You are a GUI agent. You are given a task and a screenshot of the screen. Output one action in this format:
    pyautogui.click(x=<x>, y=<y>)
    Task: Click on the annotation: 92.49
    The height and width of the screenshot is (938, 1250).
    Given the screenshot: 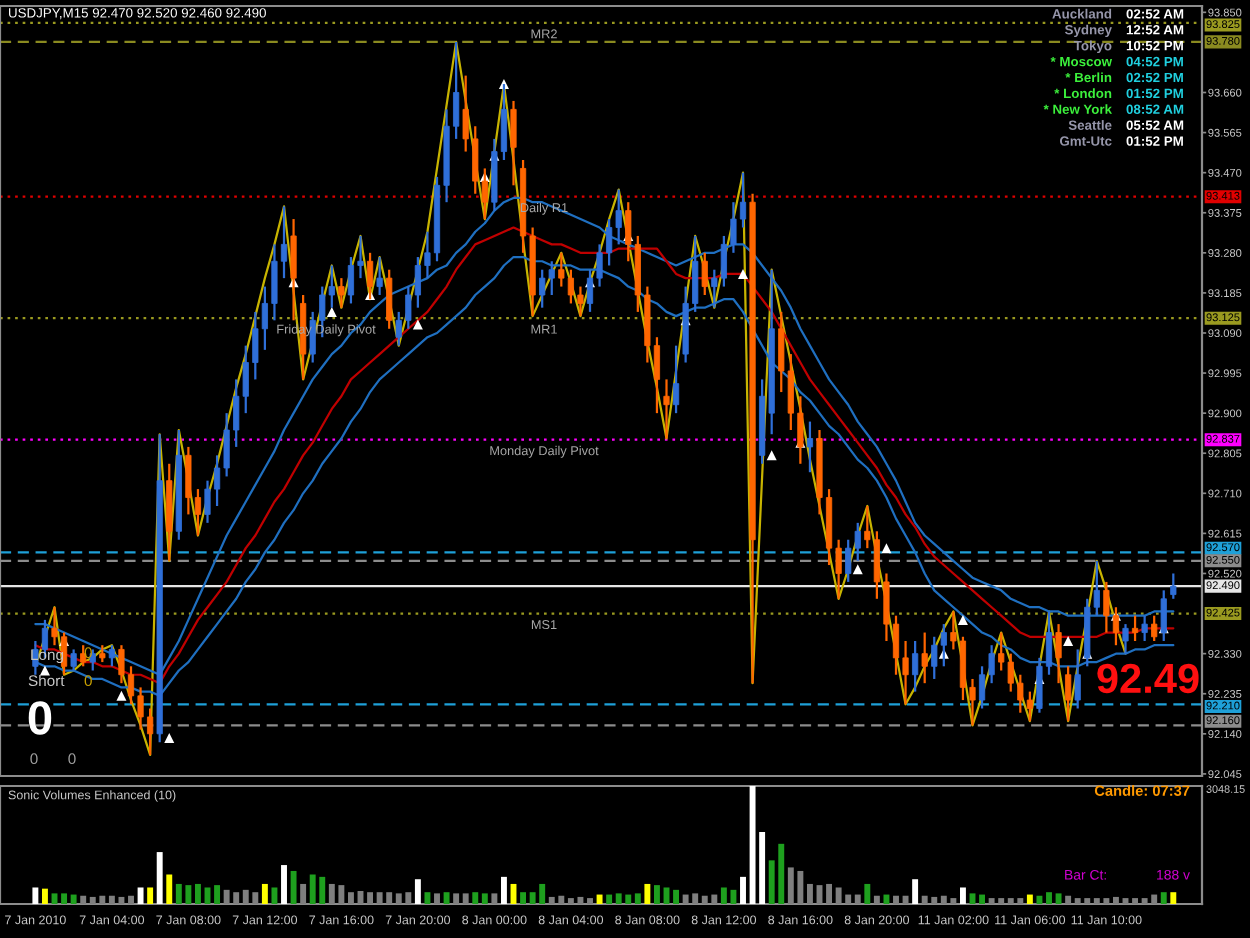 What is the action you would take?
    pyautogui.click(x=1148, y=678)
    